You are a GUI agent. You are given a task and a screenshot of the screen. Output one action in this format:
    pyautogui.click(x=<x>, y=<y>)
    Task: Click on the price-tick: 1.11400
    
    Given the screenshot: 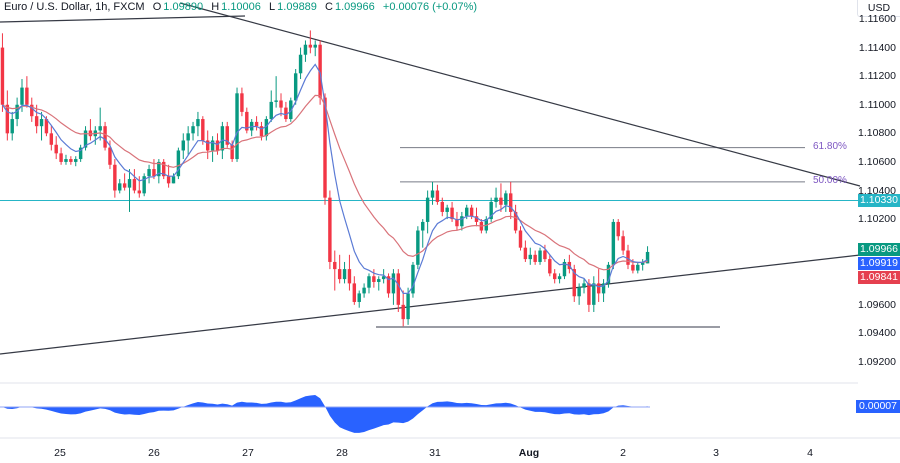 What is the action you would take?
    pyautogui.click(x=877, y=47)
    